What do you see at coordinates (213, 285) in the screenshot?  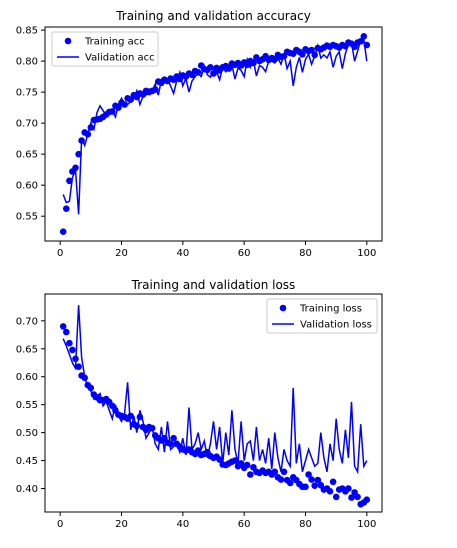 I see `chart-title: Training and validation loss` at bounding box center [213, 285].